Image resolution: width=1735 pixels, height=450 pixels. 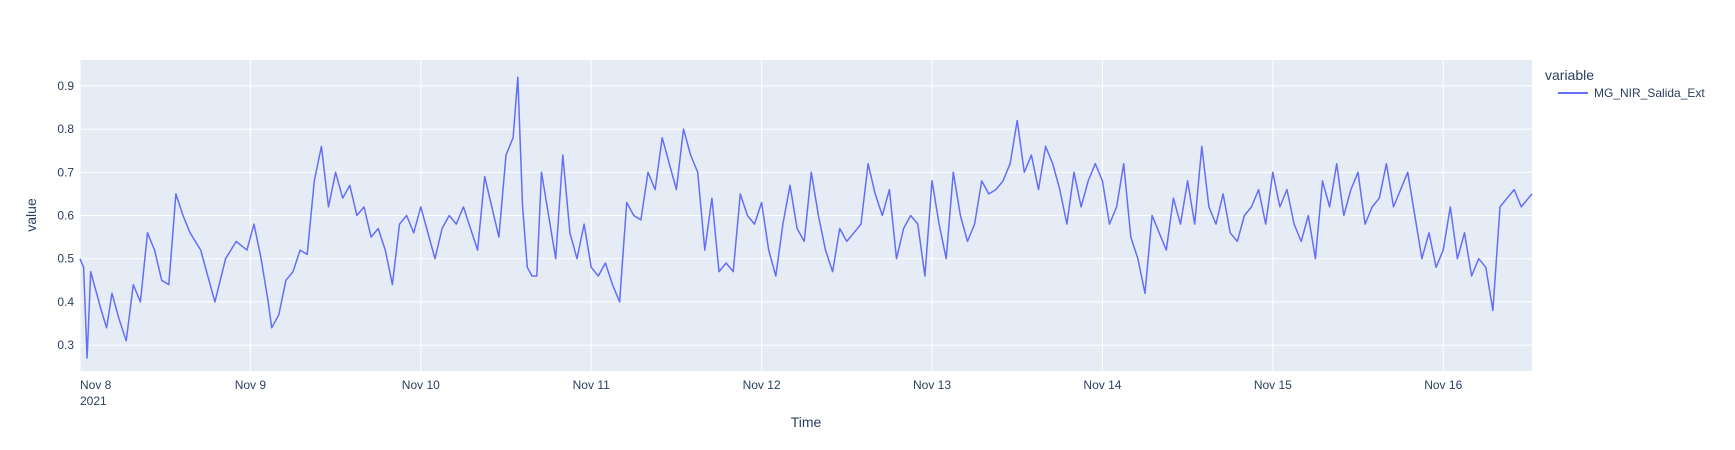 What do you see at coordinates (65, 259) in the screenshot?
I see `y-tick-label: 0.5` at bounding box center [65, 259].